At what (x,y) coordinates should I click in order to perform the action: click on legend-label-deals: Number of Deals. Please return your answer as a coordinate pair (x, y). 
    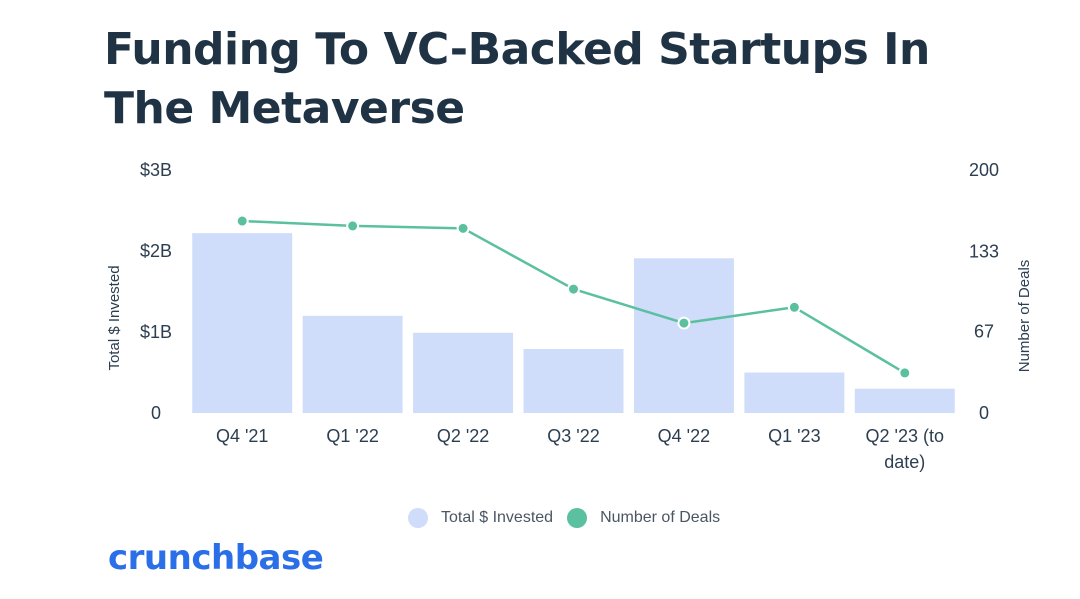
    Looking at the image, I should click on (660, 517).